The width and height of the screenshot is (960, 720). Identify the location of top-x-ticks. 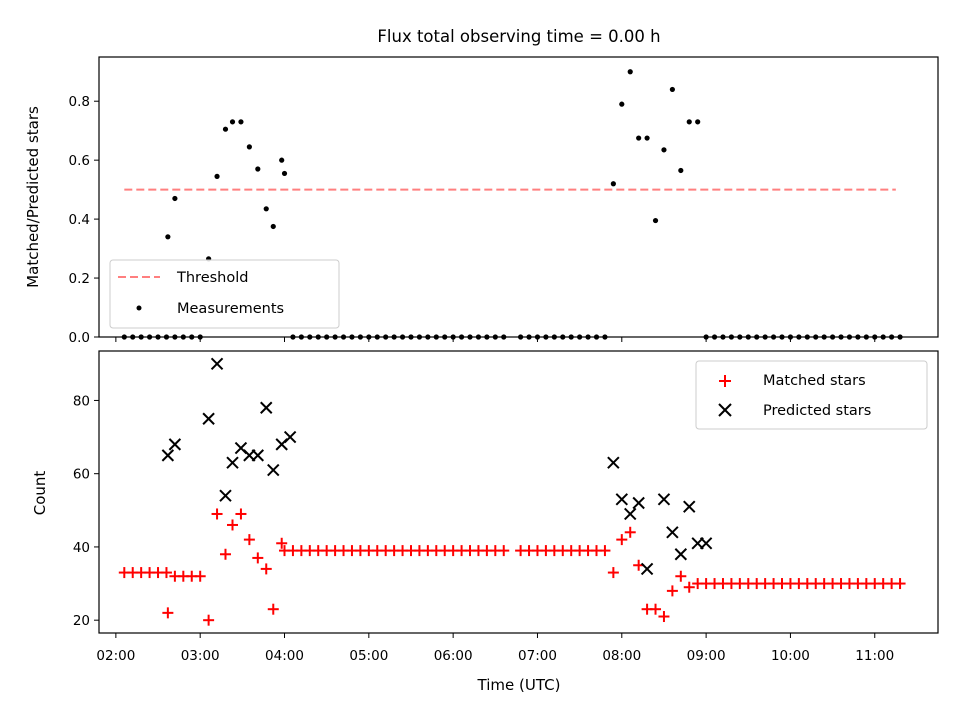
(495, 339).